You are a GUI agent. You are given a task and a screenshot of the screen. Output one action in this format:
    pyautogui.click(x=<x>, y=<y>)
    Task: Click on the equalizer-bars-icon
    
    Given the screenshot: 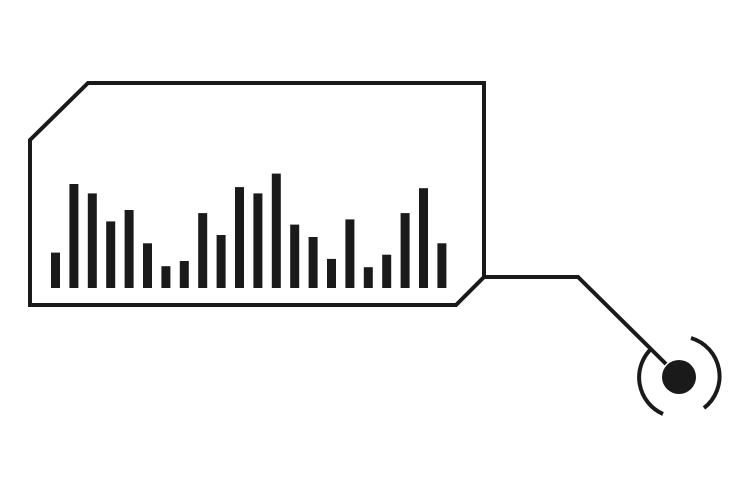 What is the action you would take?
    pyautogui.click(x=249, y=230)
    